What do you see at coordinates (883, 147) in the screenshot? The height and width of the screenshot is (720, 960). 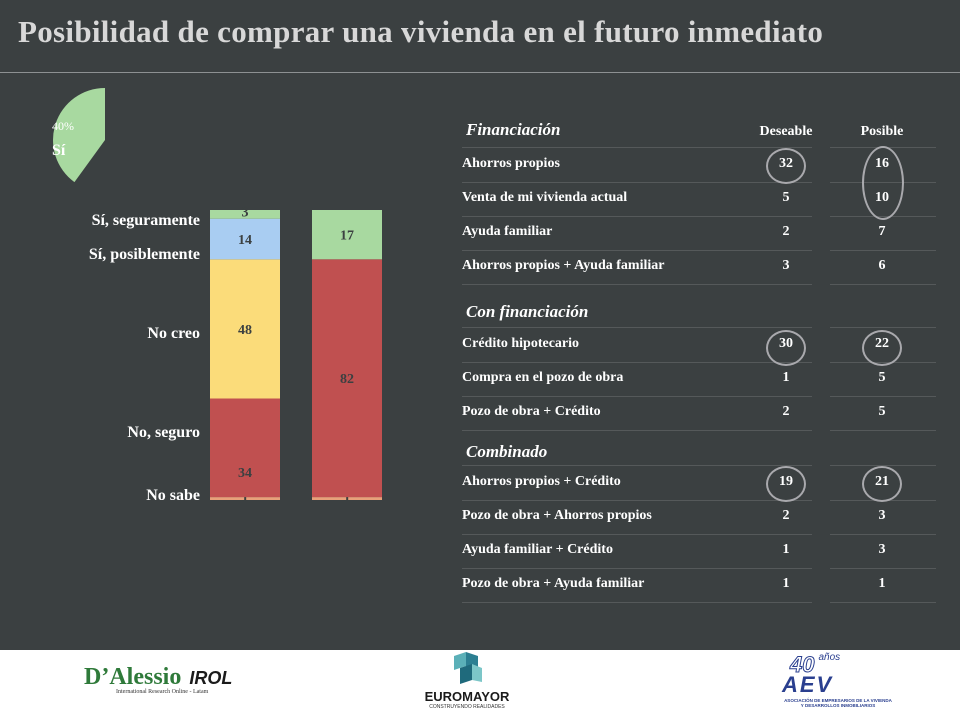 I see `section-1-top-rule-right` at bounding box center [883, 147].